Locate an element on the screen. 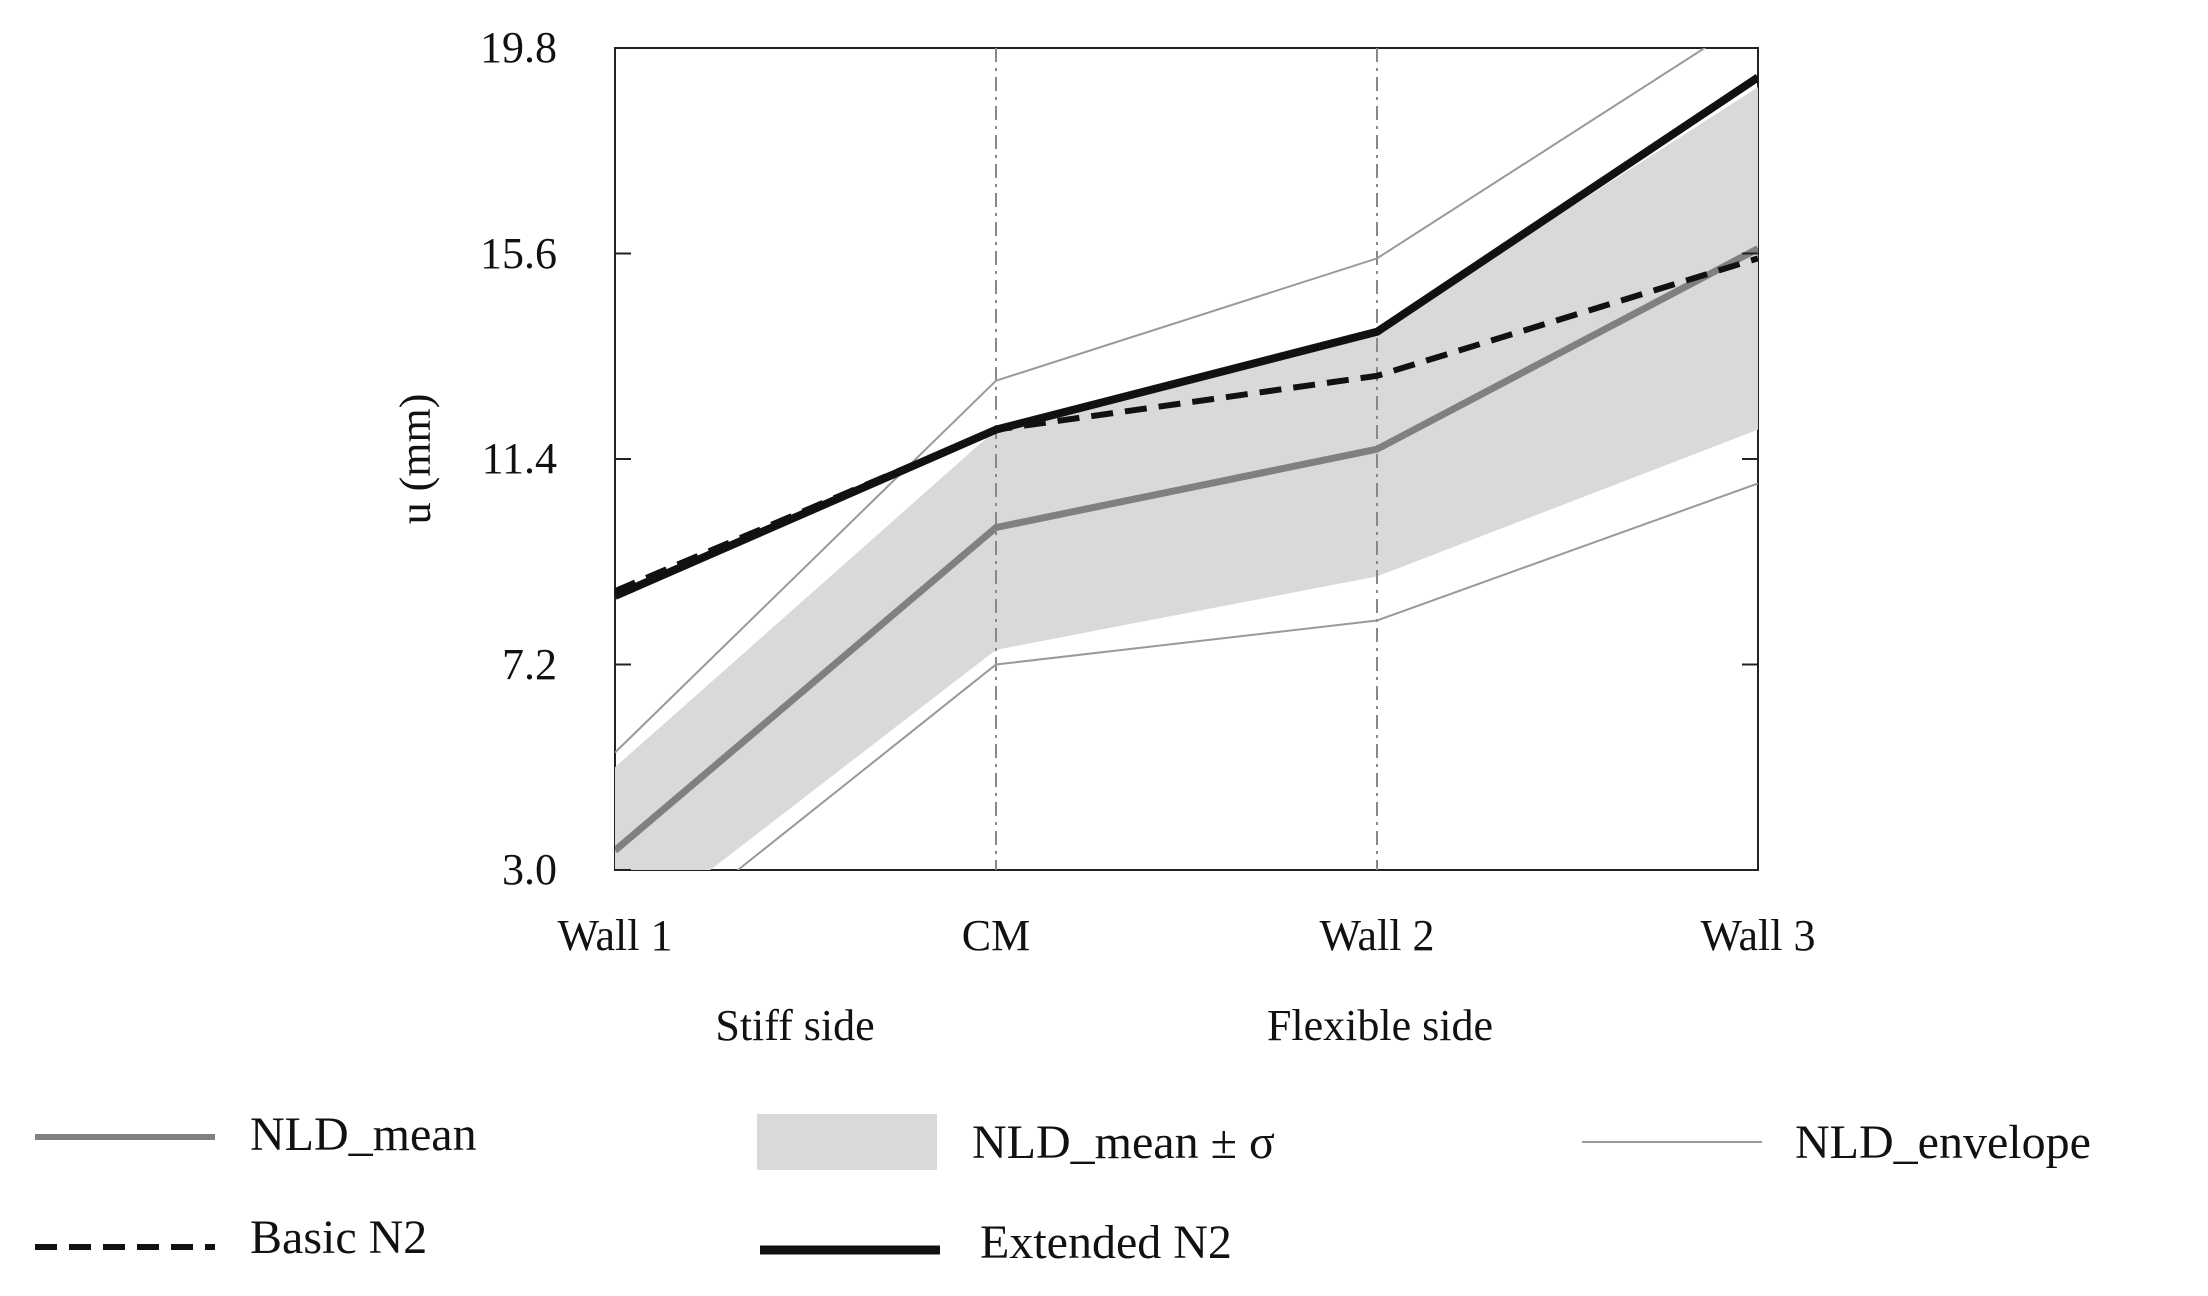  legend-swatch-nld-band is located at coordinates (847, 1142).